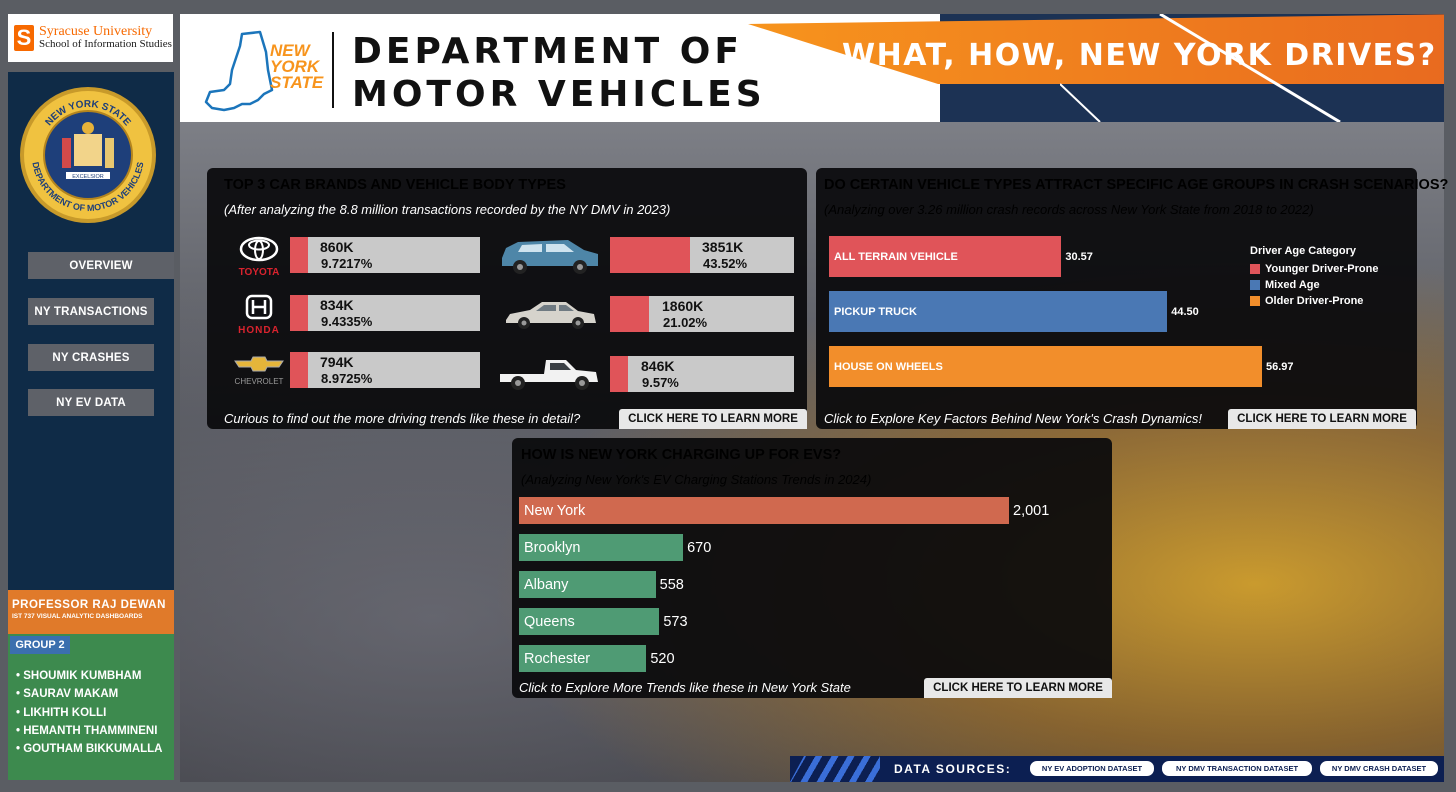  Describe the element at coordinates (549, 375) in the screenshot. I see `pickup-icon` at that location.